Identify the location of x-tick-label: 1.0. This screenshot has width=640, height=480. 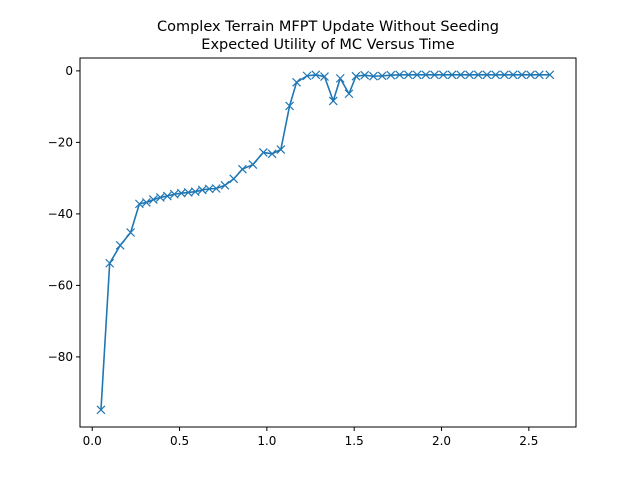
(266, 441).